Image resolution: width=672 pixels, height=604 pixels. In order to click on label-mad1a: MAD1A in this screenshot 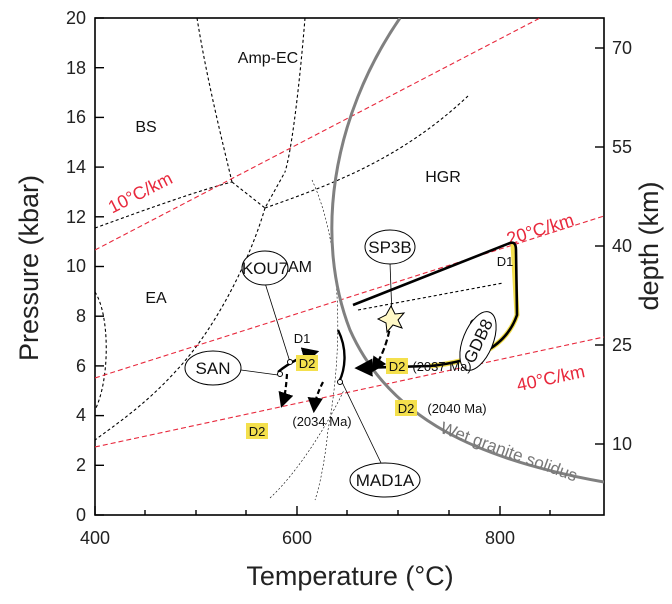, I will do `click(385, 480)`.